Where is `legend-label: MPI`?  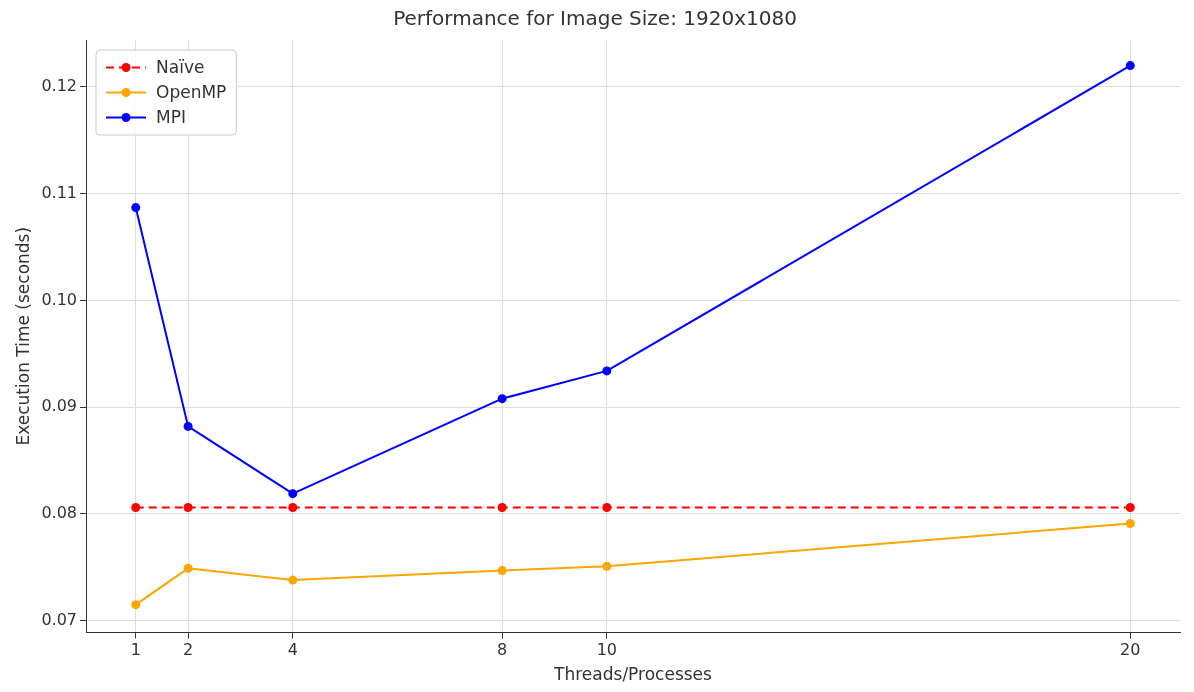 legend-label: MPI is located at coordinates (171, 116).